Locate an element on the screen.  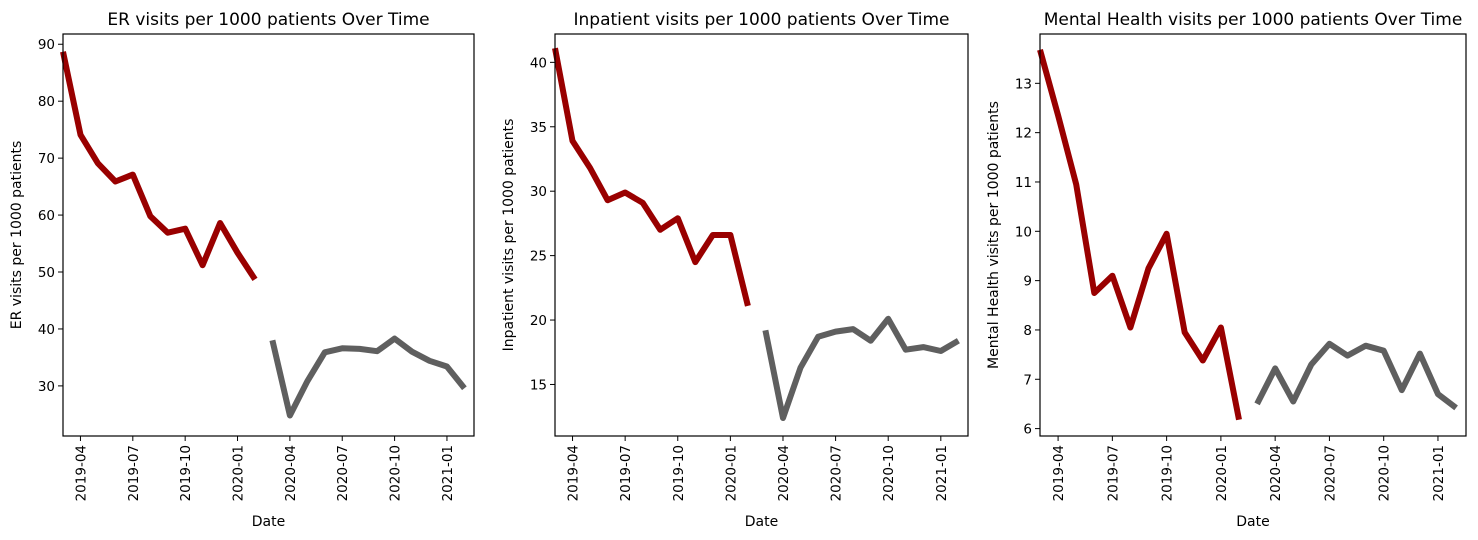
y-tick-label: 7 is located at coordinates (1027, 380).